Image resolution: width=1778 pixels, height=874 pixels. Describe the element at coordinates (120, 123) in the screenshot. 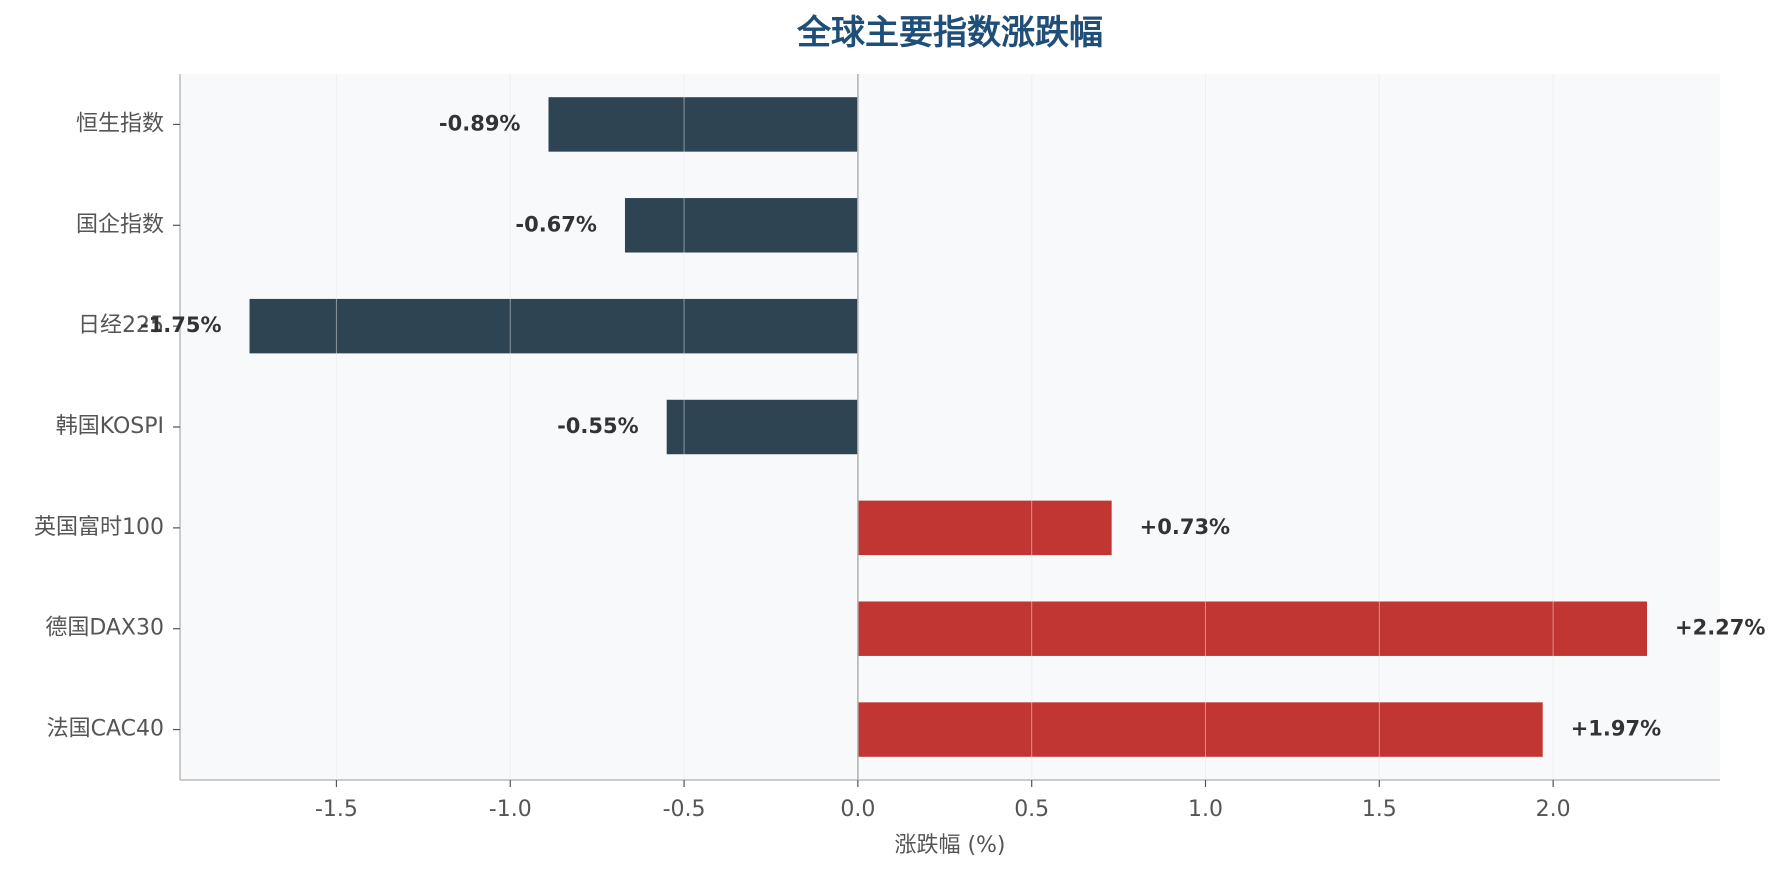

I see `y-tick-label: 恒生指数` at that location.